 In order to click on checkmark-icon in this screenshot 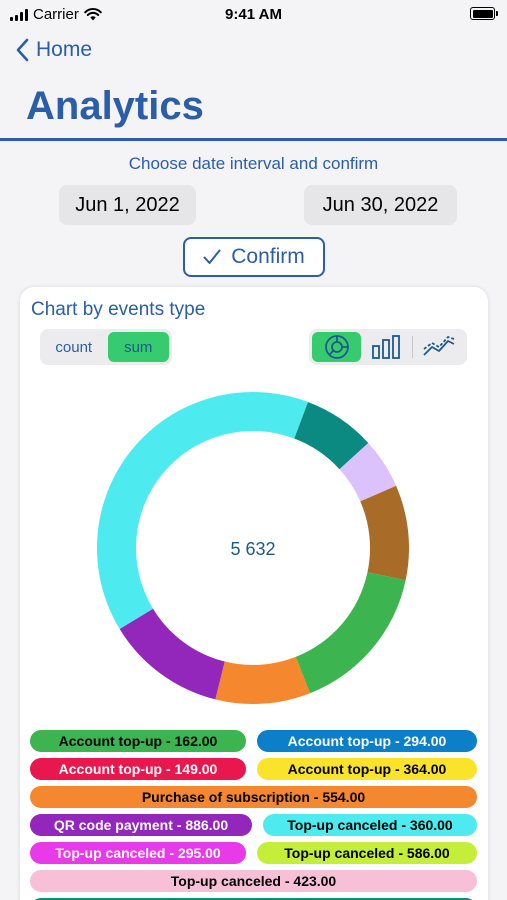, I will do `click(212, 256)`.